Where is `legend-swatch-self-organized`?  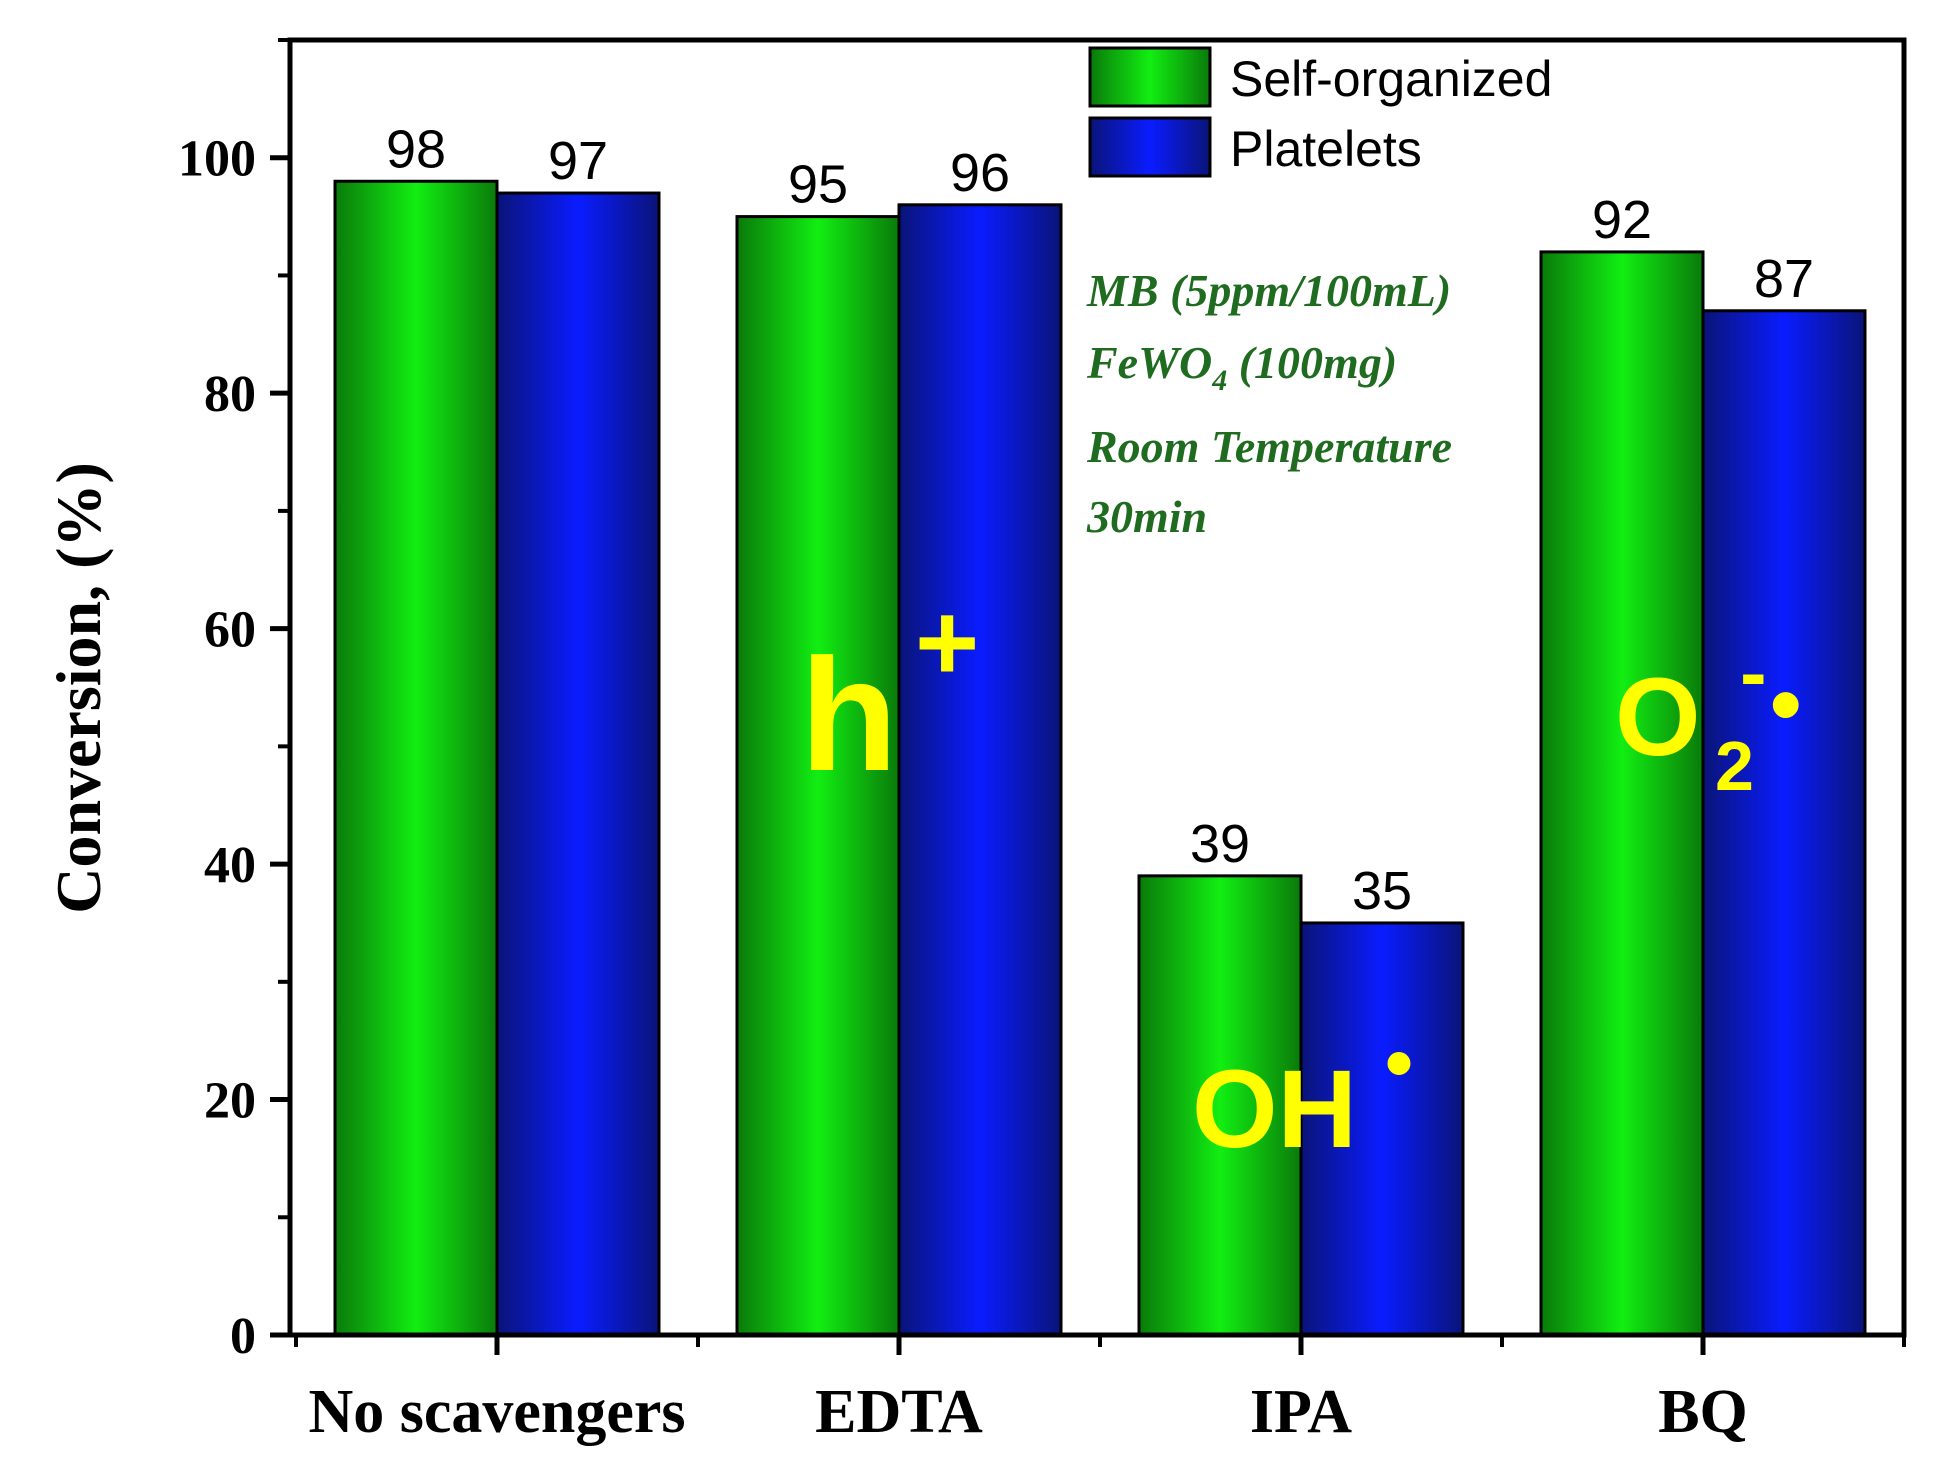 legend-swatch-self-organized is located at coordinates (1150, 77).